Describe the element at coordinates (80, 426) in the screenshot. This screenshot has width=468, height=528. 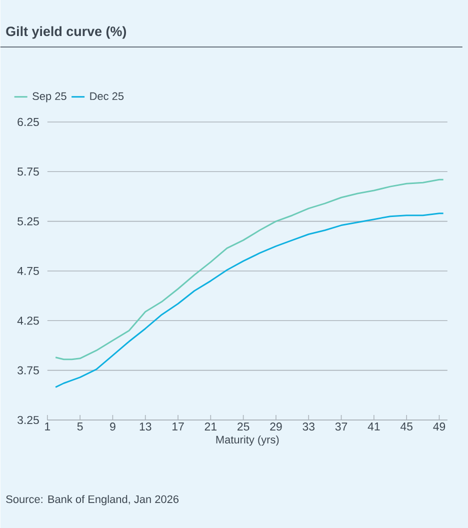
I see `x-tick-label: 5` at that location.